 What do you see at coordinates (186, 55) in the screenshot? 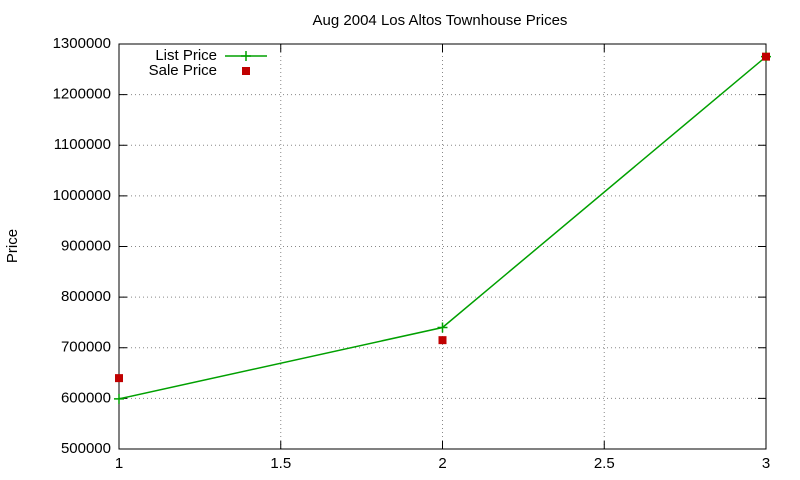
I see `legend-label: List Price` at bounding box center [186, 55].